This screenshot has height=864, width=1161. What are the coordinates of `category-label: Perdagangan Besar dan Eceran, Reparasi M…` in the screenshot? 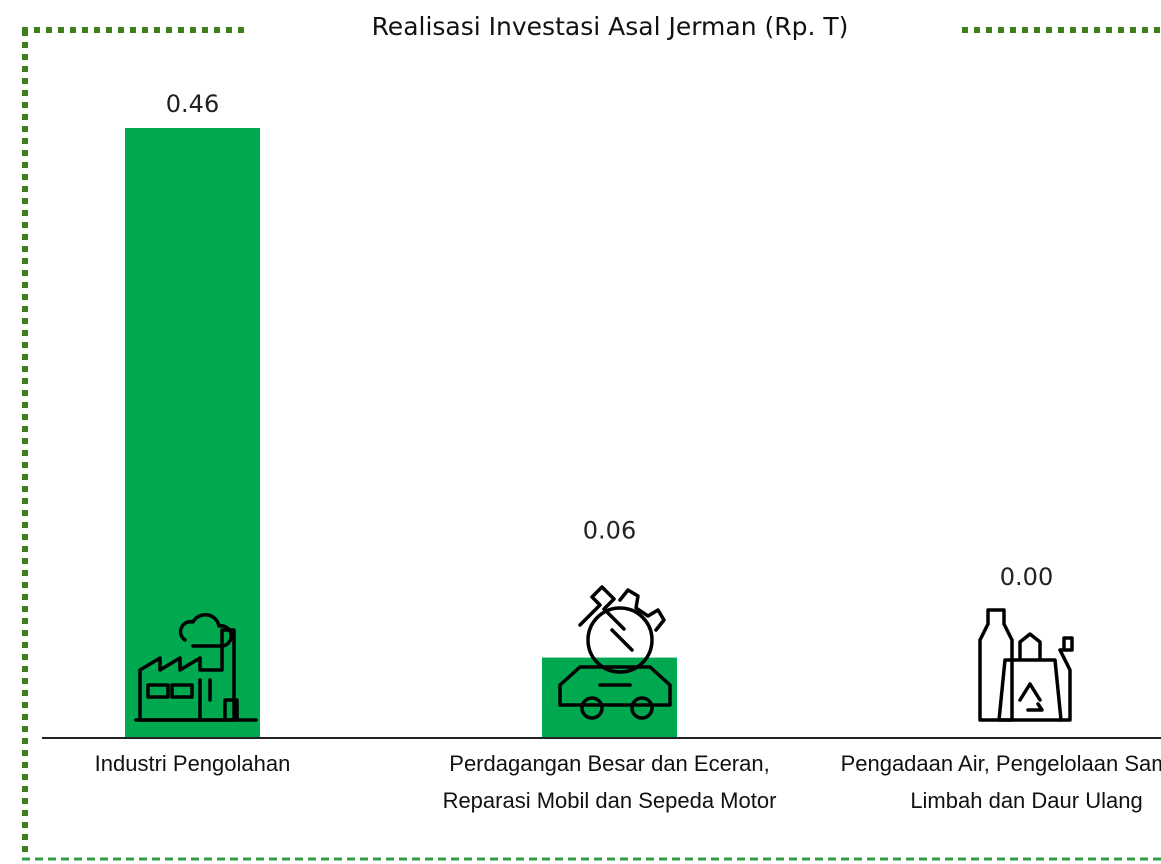 It's located at (609, 782).